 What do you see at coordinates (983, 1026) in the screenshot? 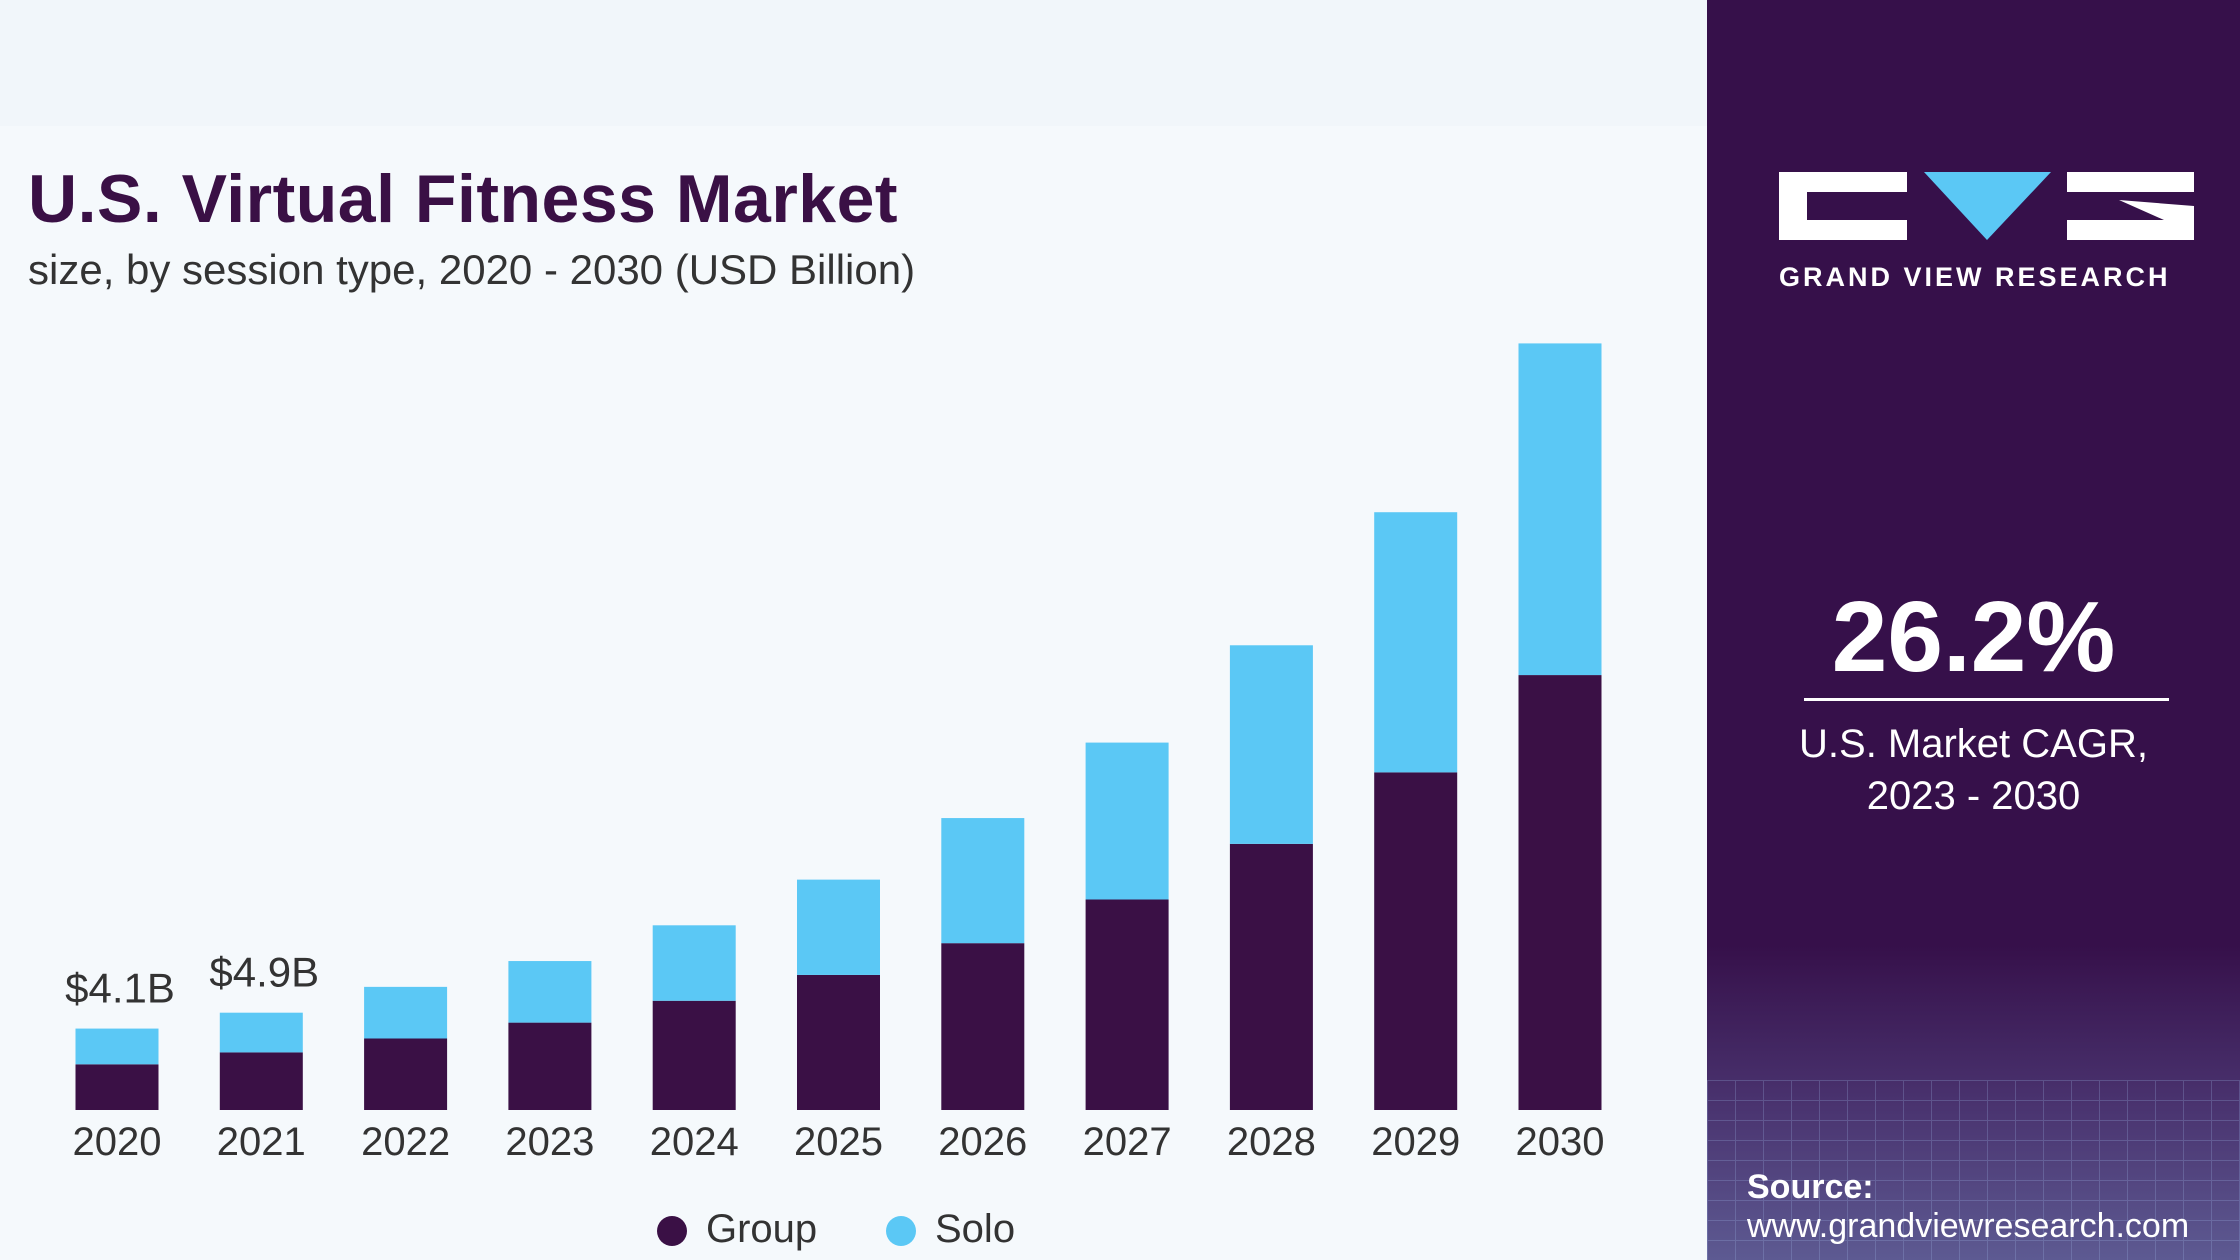
I see `bar-group-2026` at bounding box center [983, 1026].